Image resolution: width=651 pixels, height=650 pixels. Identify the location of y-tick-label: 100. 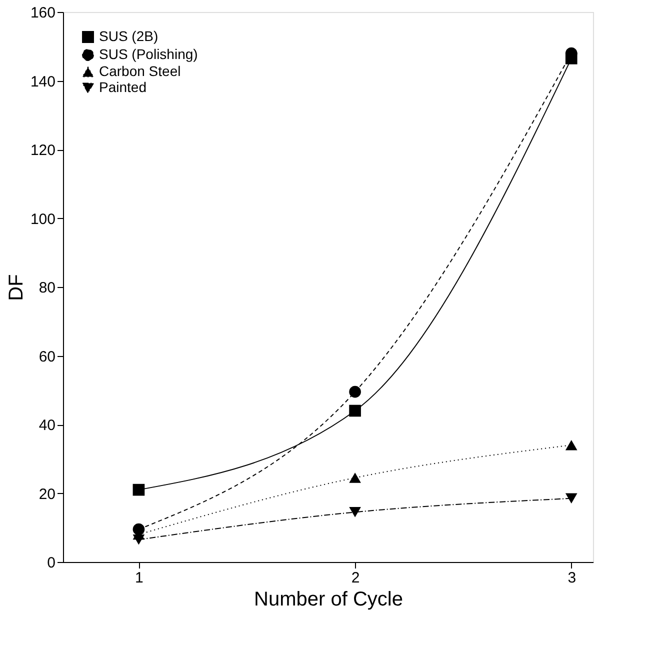
(43, 219).